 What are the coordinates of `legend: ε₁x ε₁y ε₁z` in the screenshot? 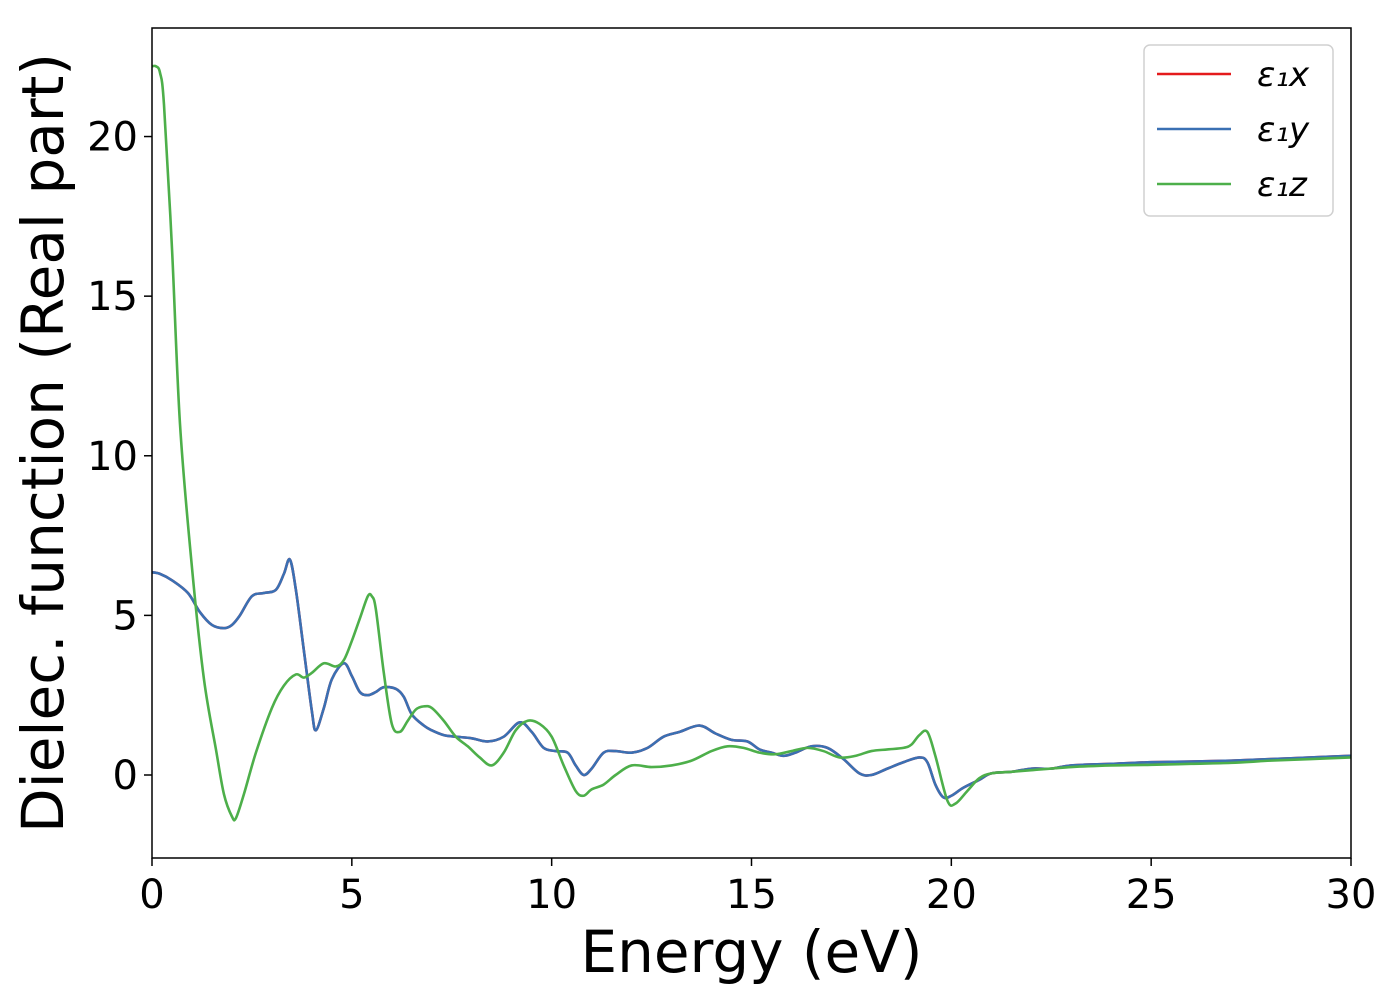 It's located at (1238, 130).